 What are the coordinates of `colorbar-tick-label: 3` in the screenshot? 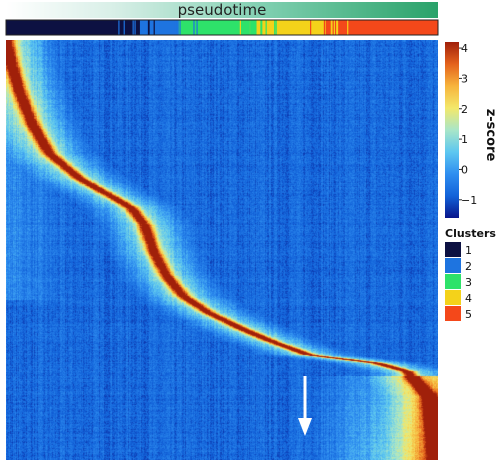 It's located at (464, 78).